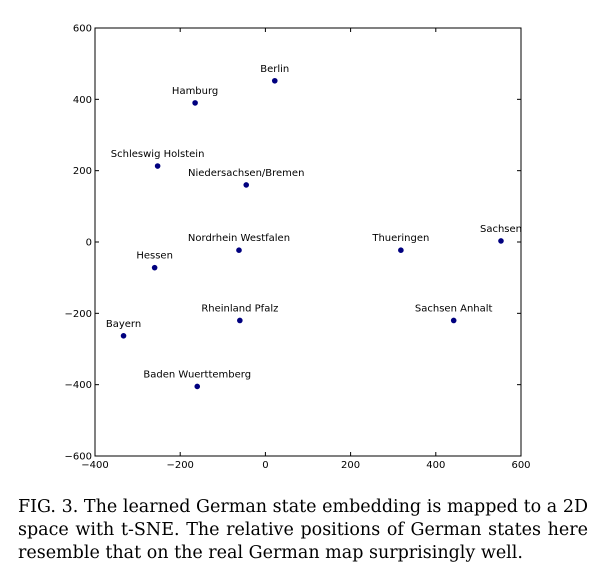 The height and width of the screenshot is (578, 604). Describe the element at coordinates (246, 173) in the screenshot. I see `point-label: Niedersachsen/Bremen` at that location.